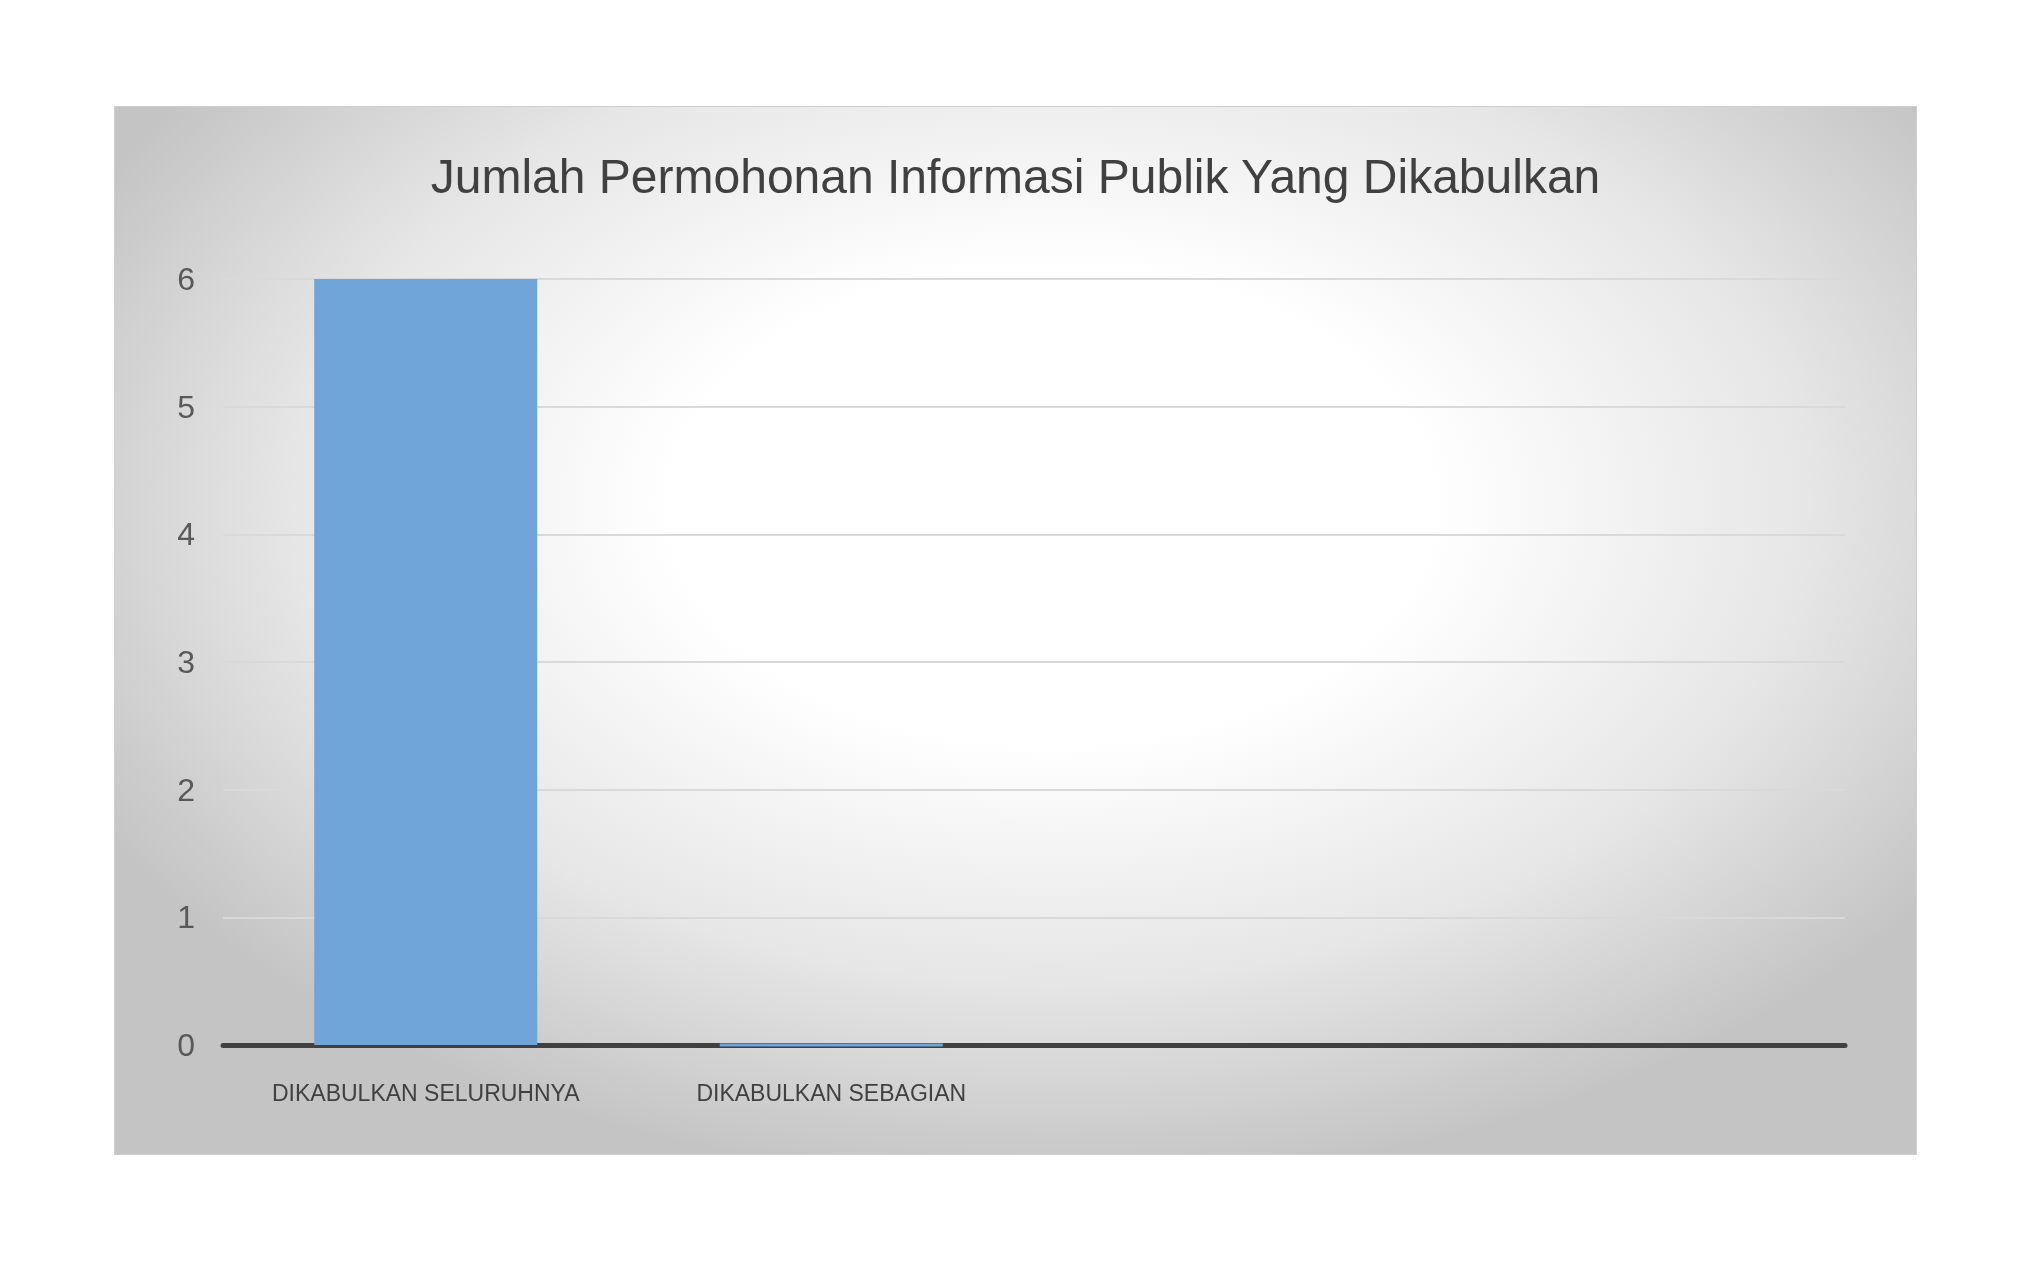 This screenshot has height=1264, width=2024. I want to click on y-tick-label: 4, so click(186, 534).